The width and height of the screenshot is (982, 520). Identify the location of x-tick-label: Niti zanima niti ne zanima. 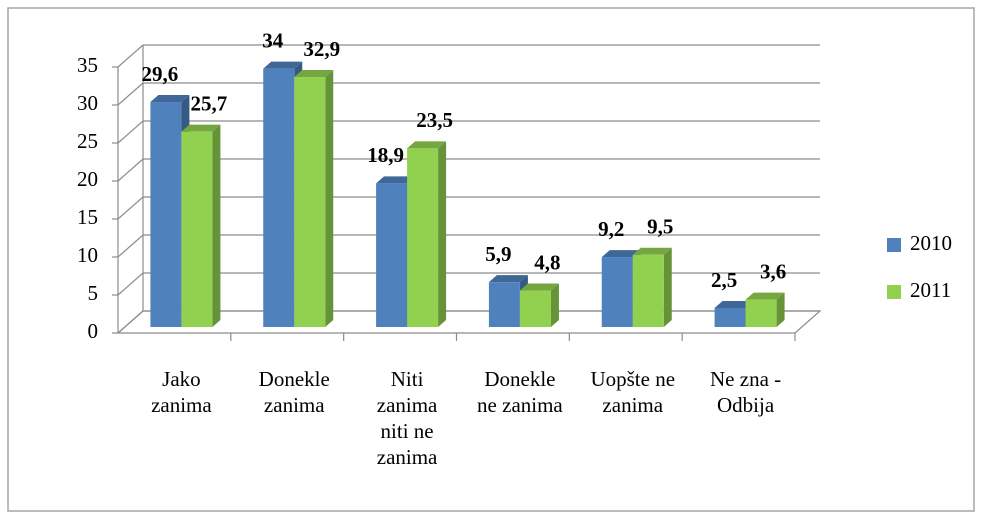
(407, 418).